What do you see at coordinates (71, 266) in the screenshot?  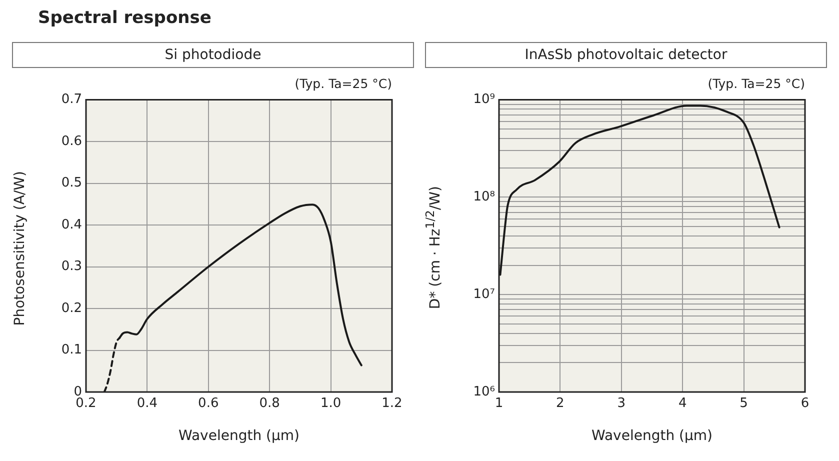 I see `y-tick-label: 0.3` at bounding box center [71, 266].